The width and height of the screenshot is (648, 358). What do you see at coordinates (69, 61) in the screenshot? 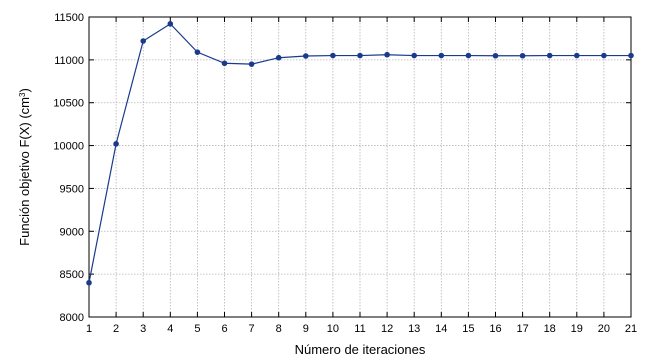
I see `y-tick-label: 11000` at bounding box center [69, 61].